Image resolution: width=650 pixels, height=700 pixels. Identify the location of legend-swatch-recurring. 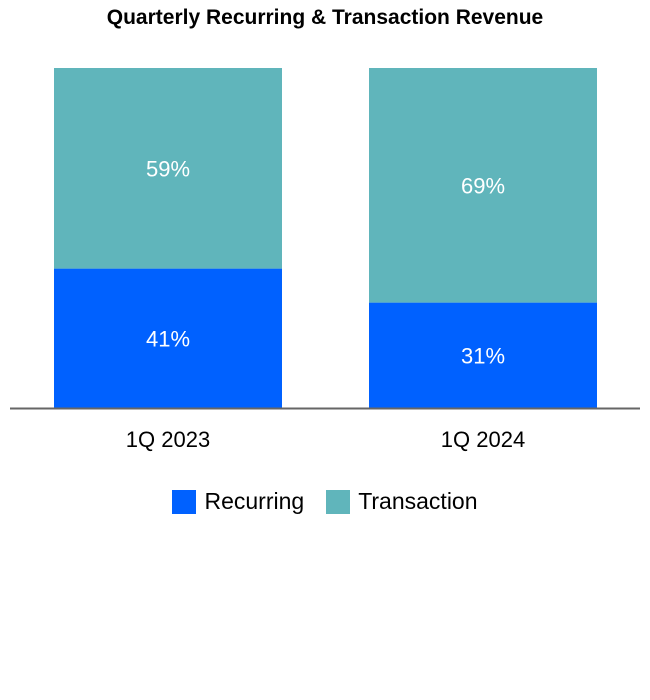
(184, 501).